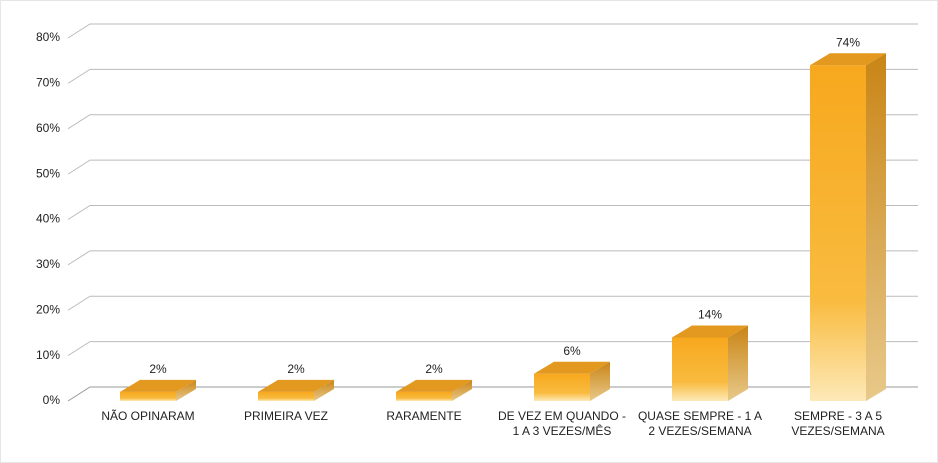 This screenshot has height=463, width=938. Describe the element at coordinates (48, 219) in the screenshot. I see `y-tick-label: 40%` at that location.